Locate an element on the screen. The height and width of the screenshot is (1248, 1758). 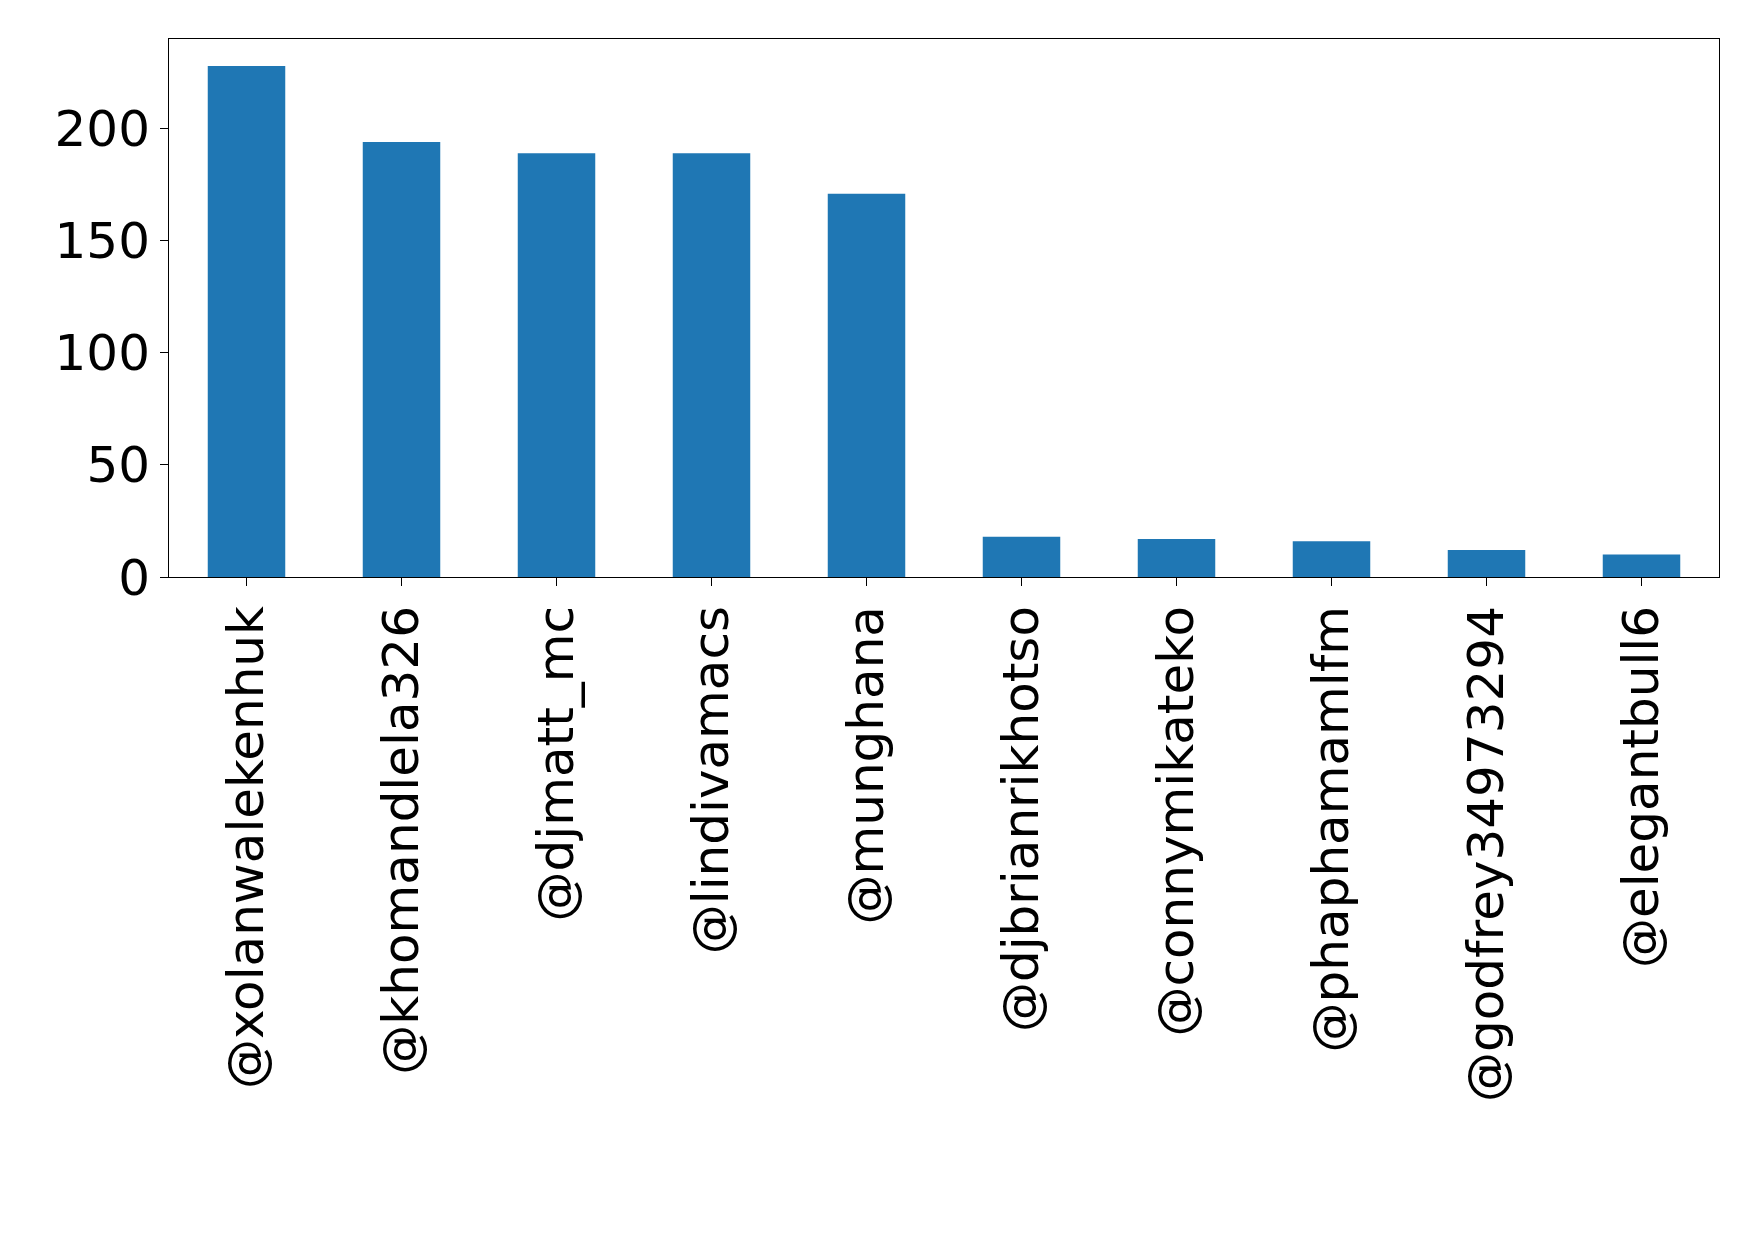
x-tick-label: @khomandlela326 is located at coordinates (400, 840).